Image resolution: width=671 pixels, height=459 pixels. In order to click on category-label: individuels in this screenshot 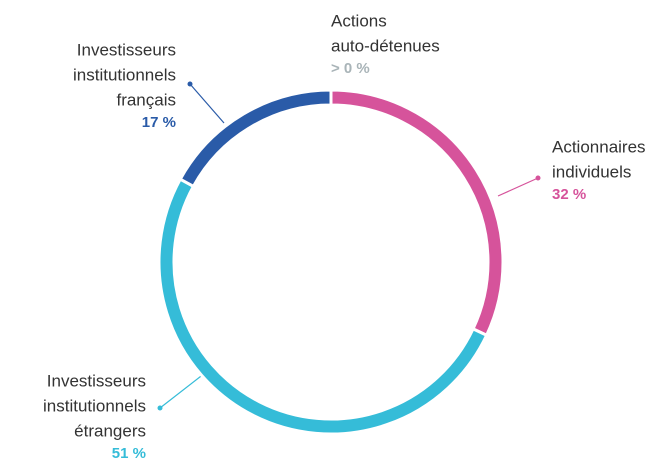, I will do `click(591, 171)`.